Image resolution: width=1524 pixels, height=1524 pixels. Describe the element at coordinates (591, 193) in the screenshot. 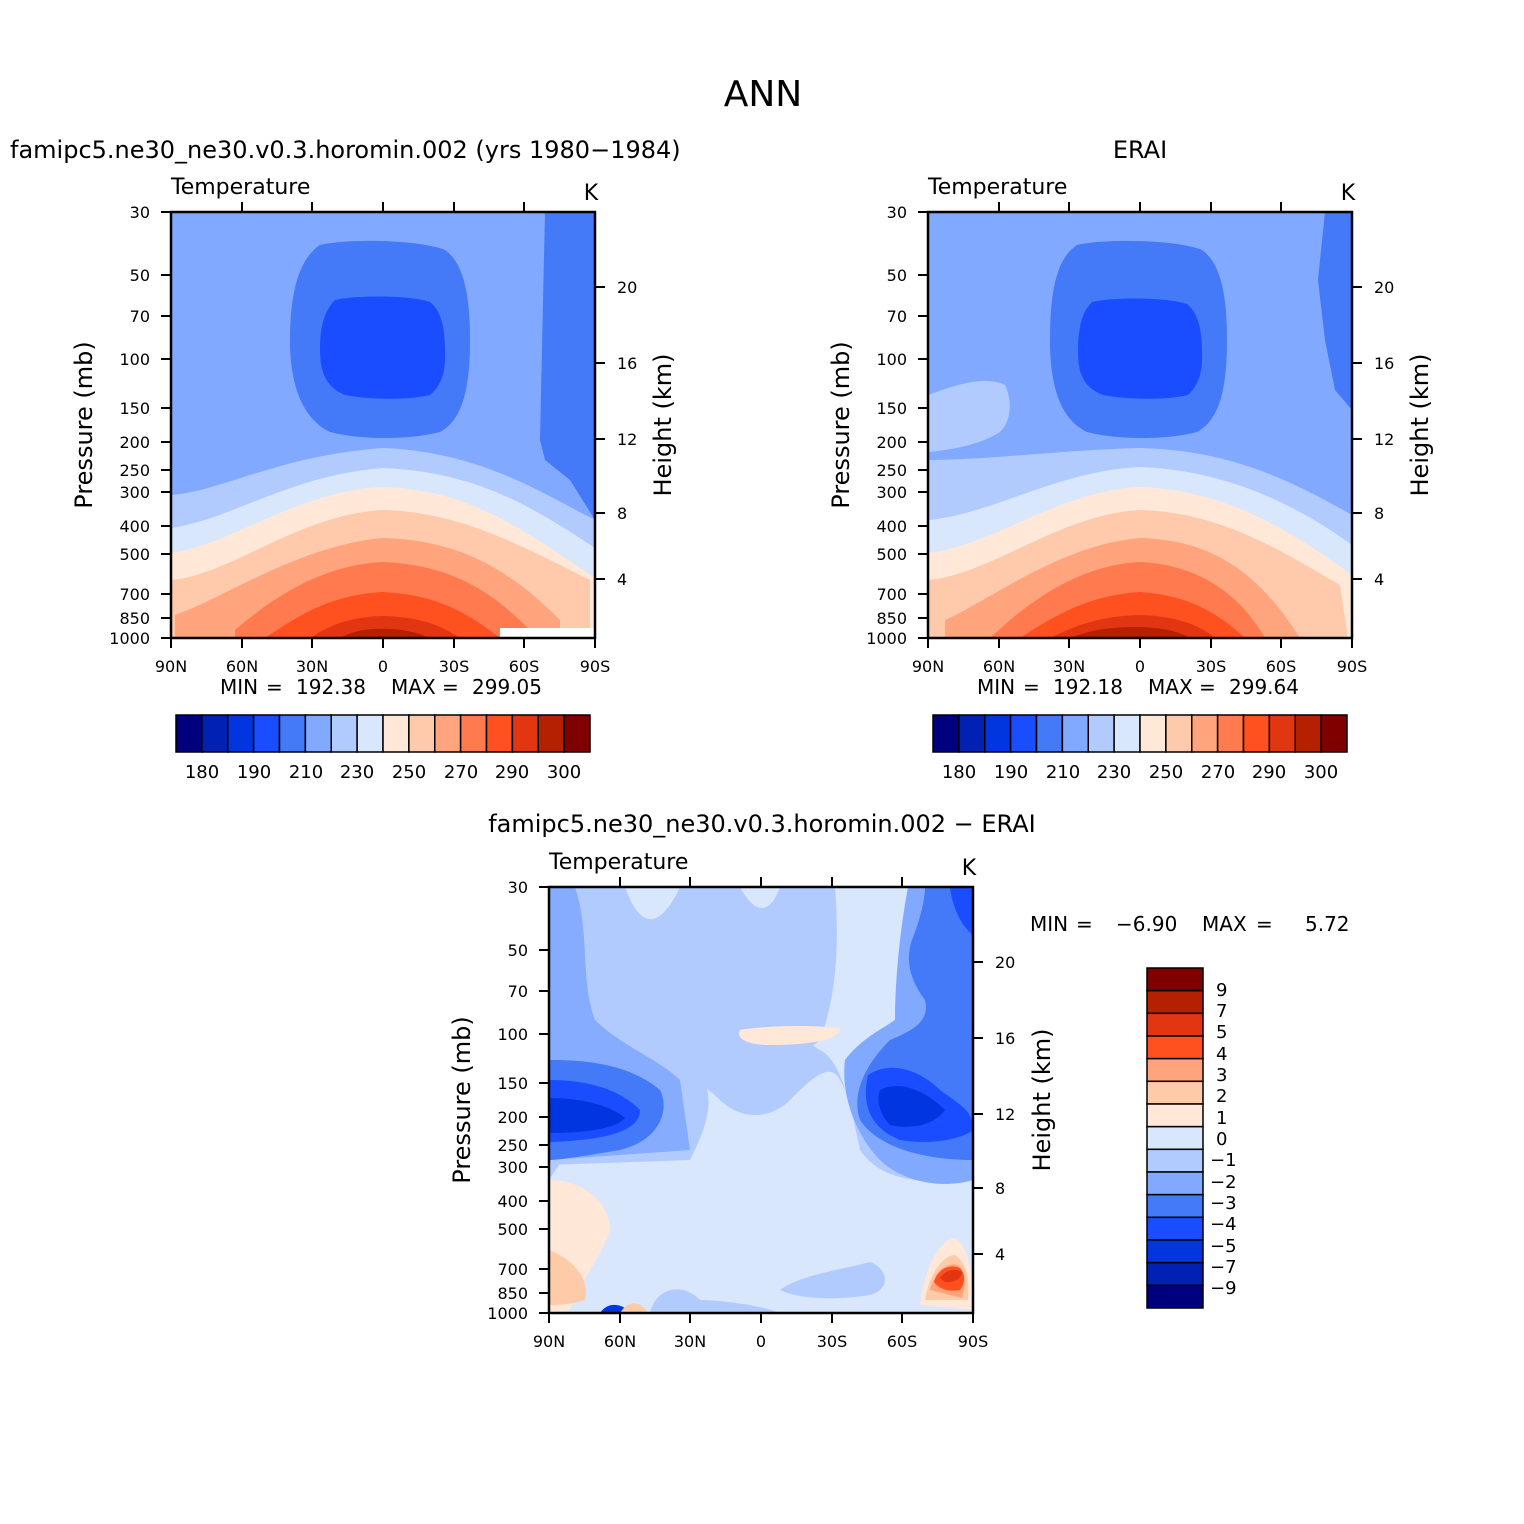

I see `panel-model-units: K` at that location.